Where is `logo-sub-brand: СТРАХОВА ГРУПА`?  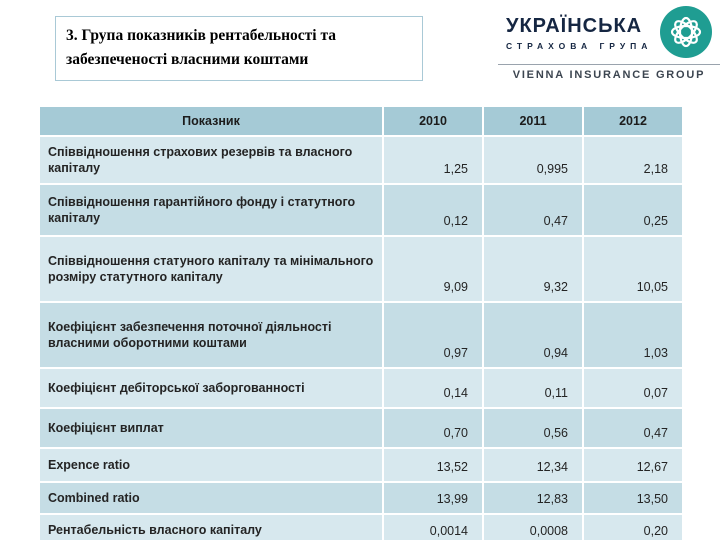
logo-sub-brand: СТРАХОВА ГРУПА is located at coordinates (579, 45).